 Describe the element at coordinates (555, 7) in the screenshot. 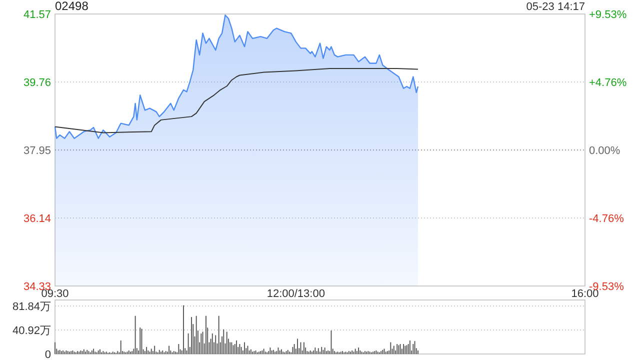

I see `text: 05-23 14:17` at that location.